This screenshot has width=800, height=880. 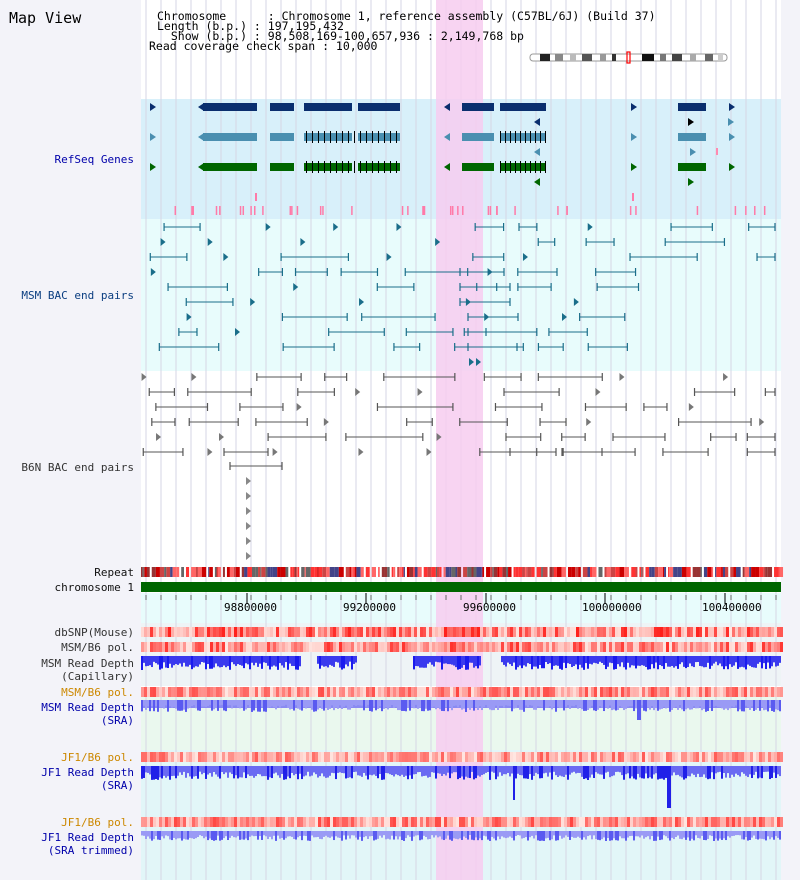 I want to click on refseq-tick, so click(x=636, y=210).